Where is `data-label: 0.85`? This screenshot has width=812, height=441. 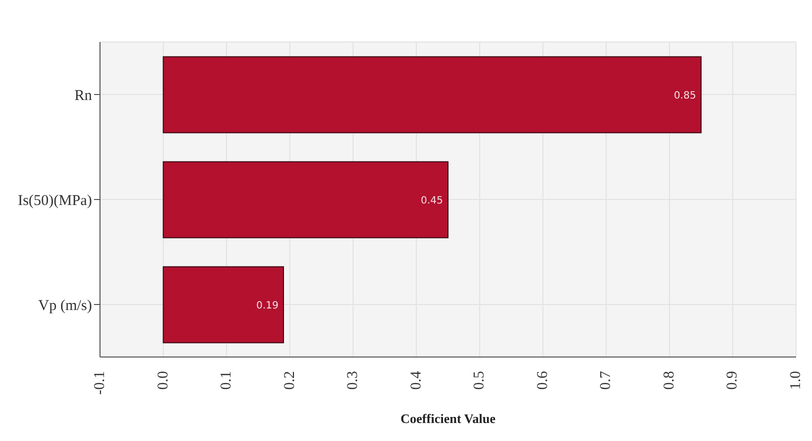
data-label: 0.85 is located at coordinates (685, 96).